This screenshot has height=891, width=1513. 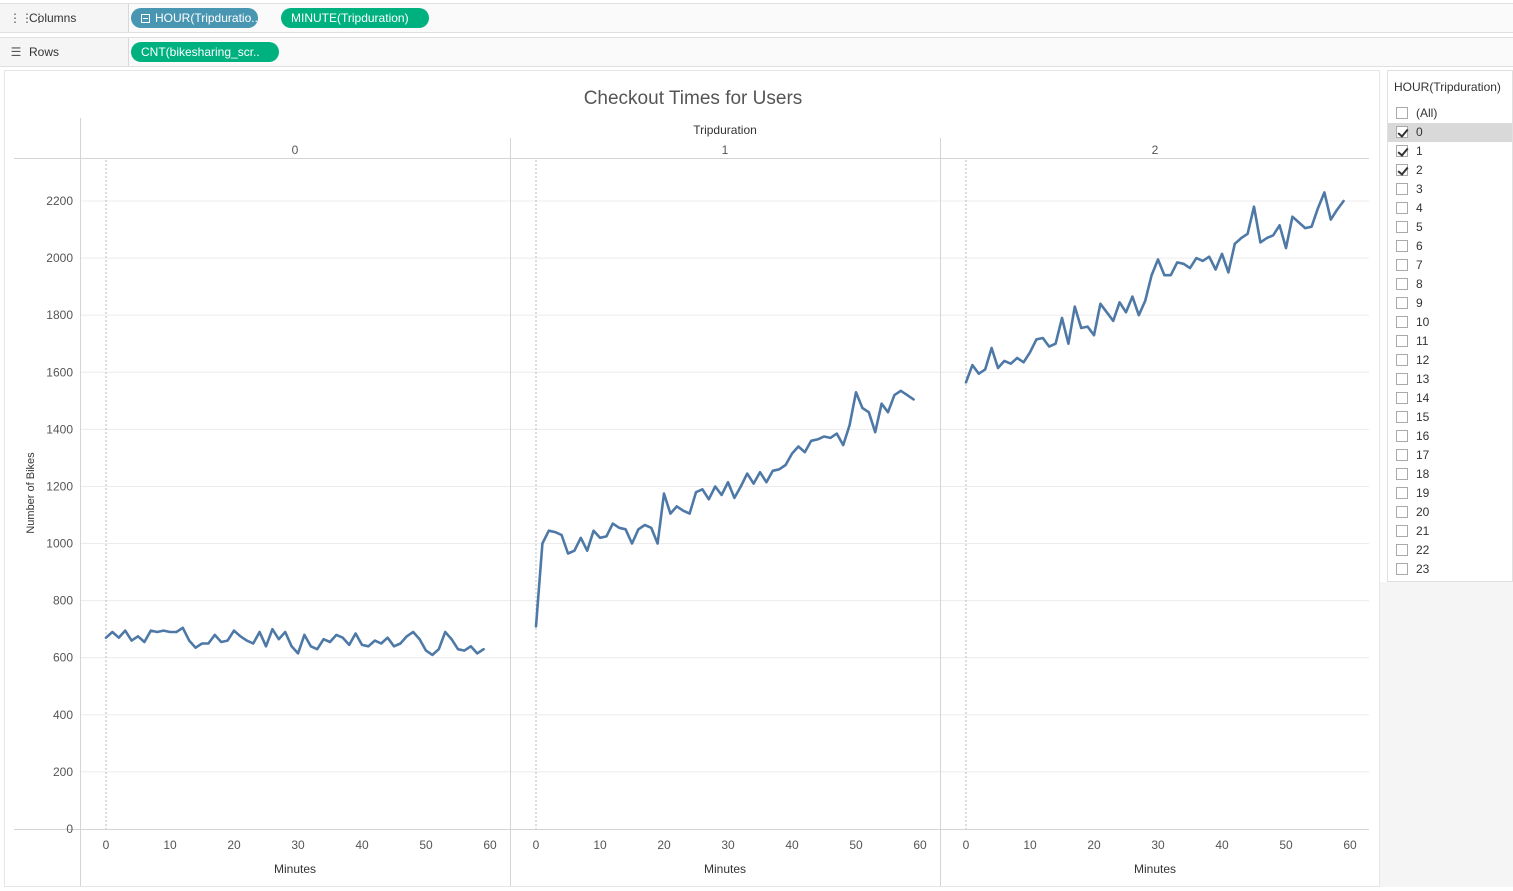 I want to click on collapse-icon, so click(x=145, y=18).